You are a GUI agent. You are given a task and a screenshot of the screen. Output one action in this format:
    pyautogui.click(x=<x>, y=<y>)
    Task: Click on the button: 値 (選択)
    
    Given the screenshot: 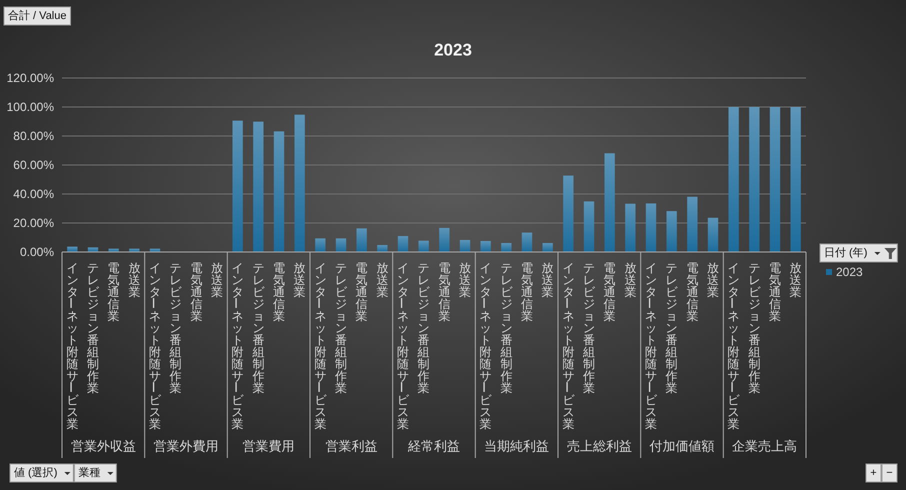 What is the action you would take?
    pyautogui.click(x=42, y=473)
    